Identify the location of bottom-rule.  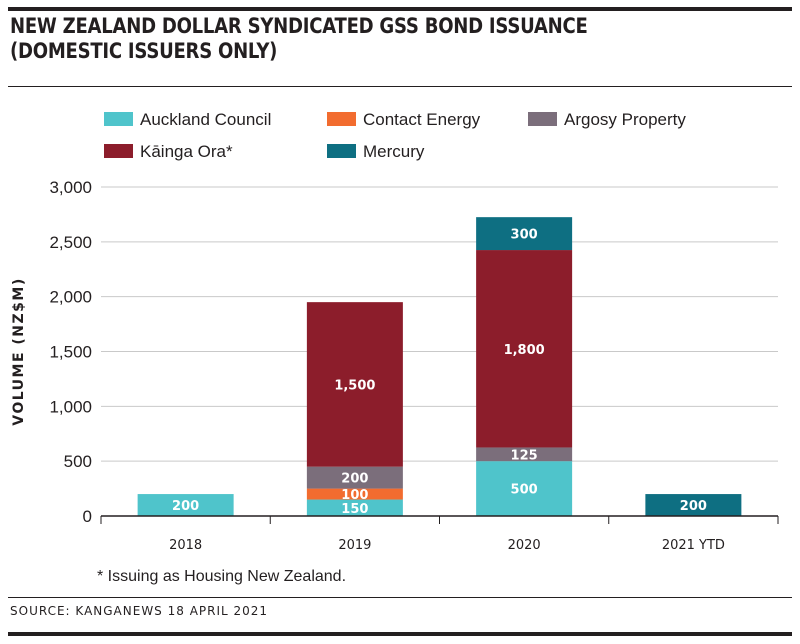
(400, 634).